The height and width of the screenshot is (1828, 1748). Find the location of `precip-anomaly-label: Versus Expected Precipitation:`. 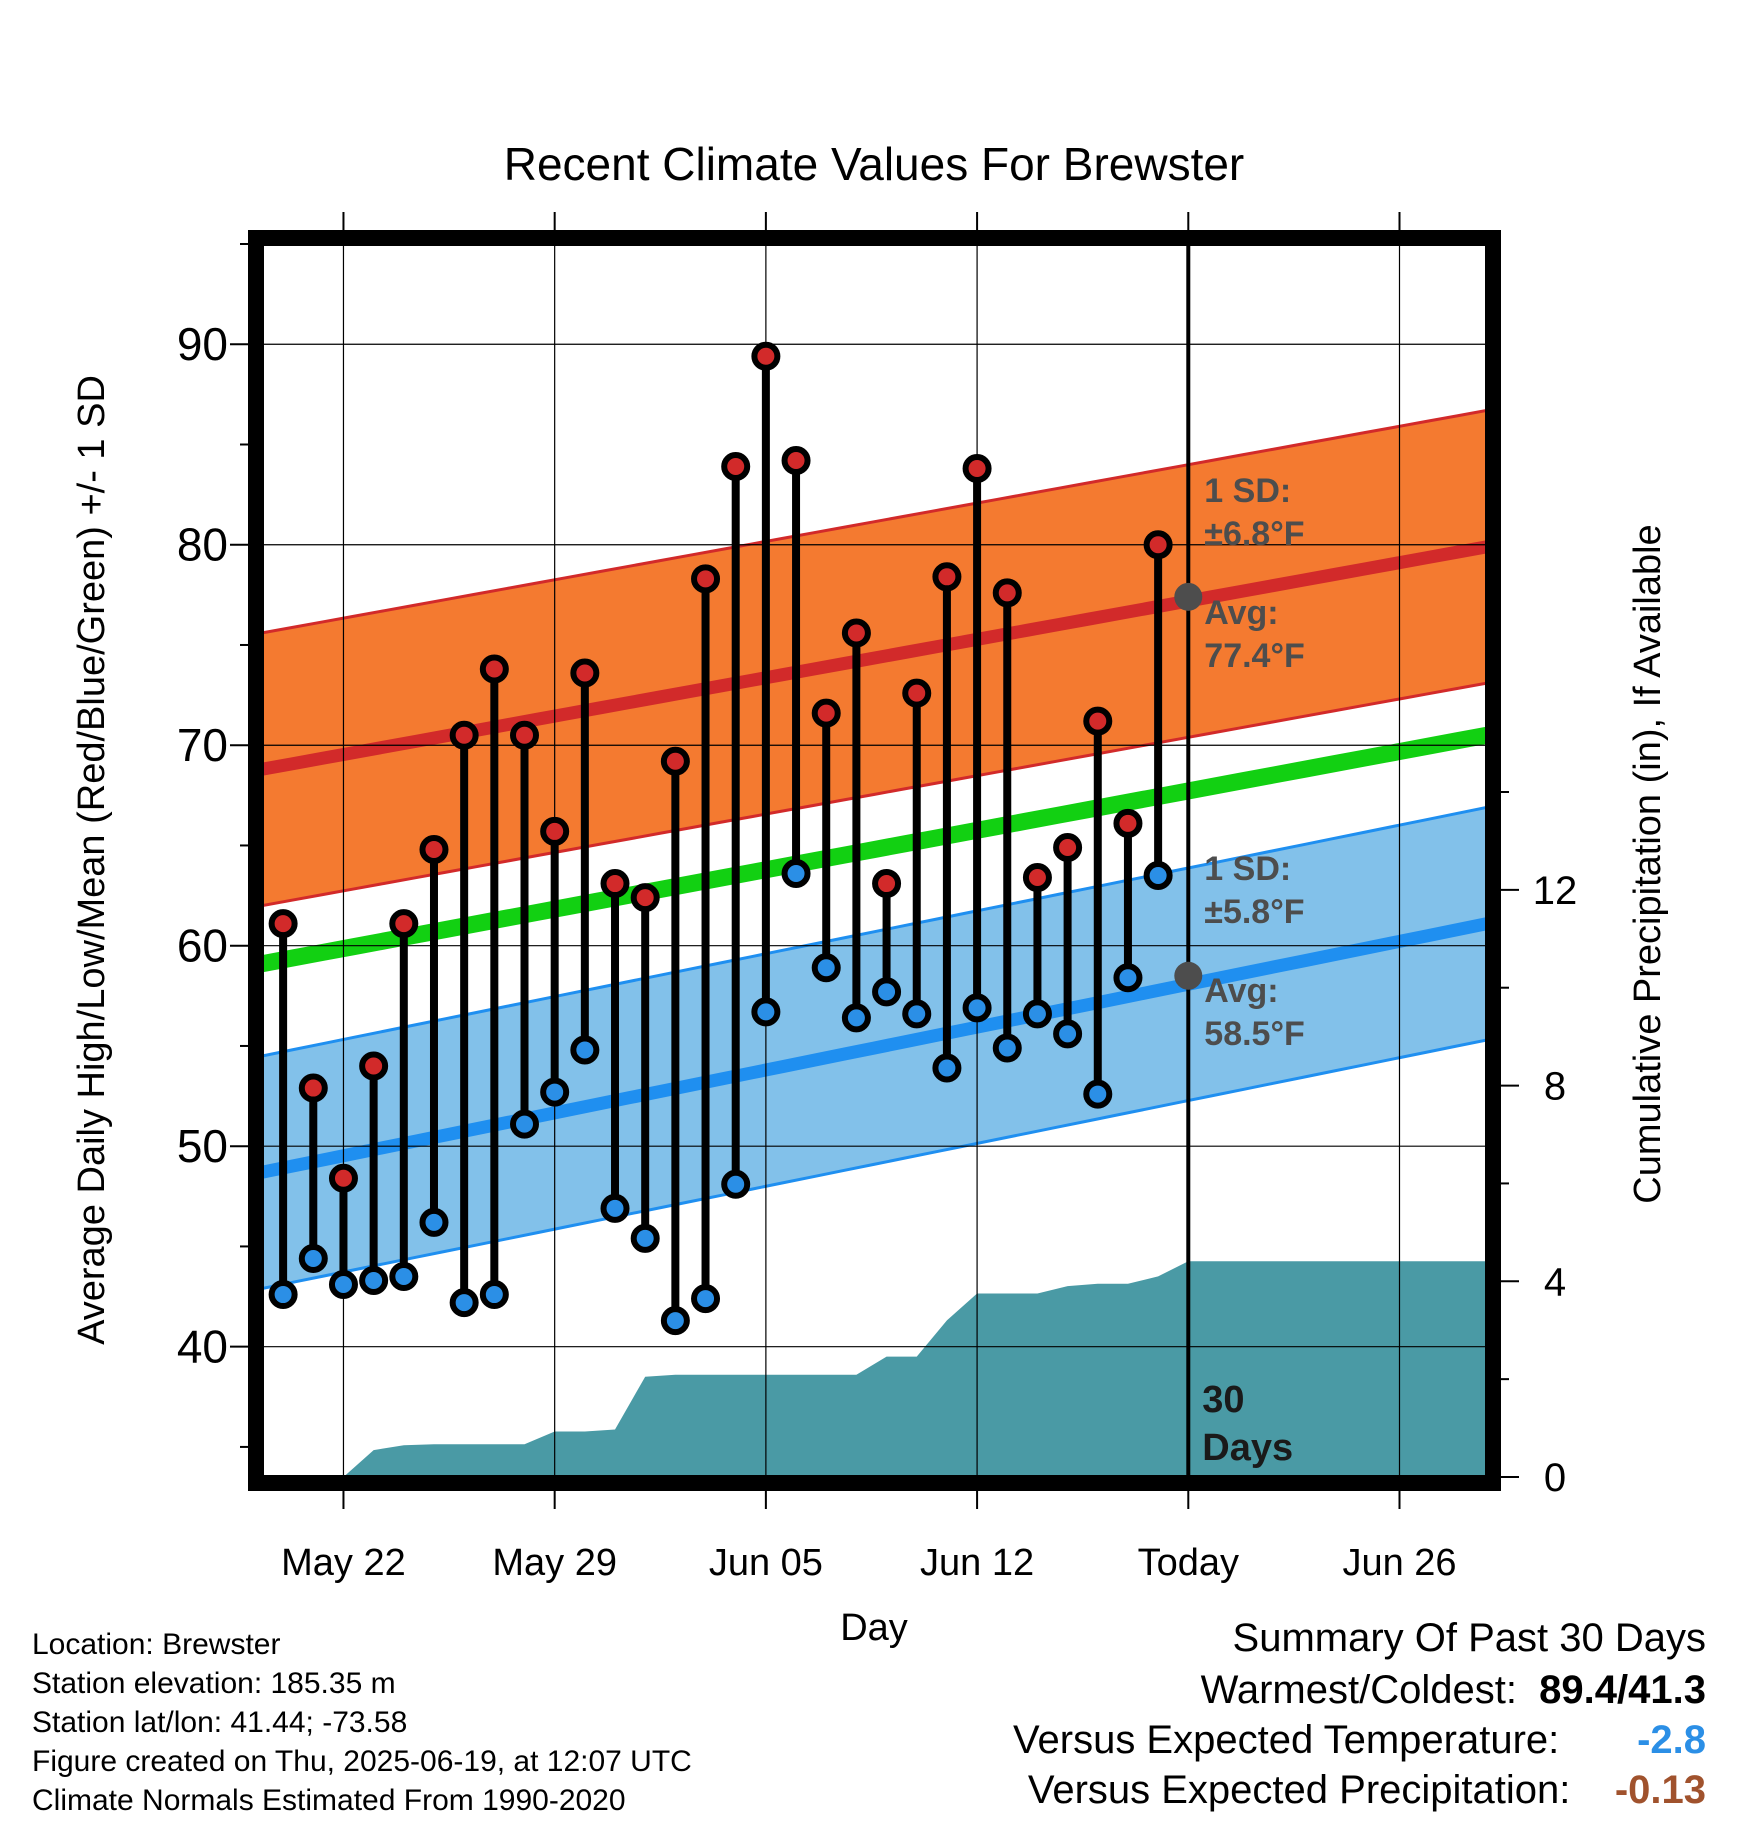

precip-anomaly-label: Versus Expected Precipitation: is located at coordinates (1299, 1790).